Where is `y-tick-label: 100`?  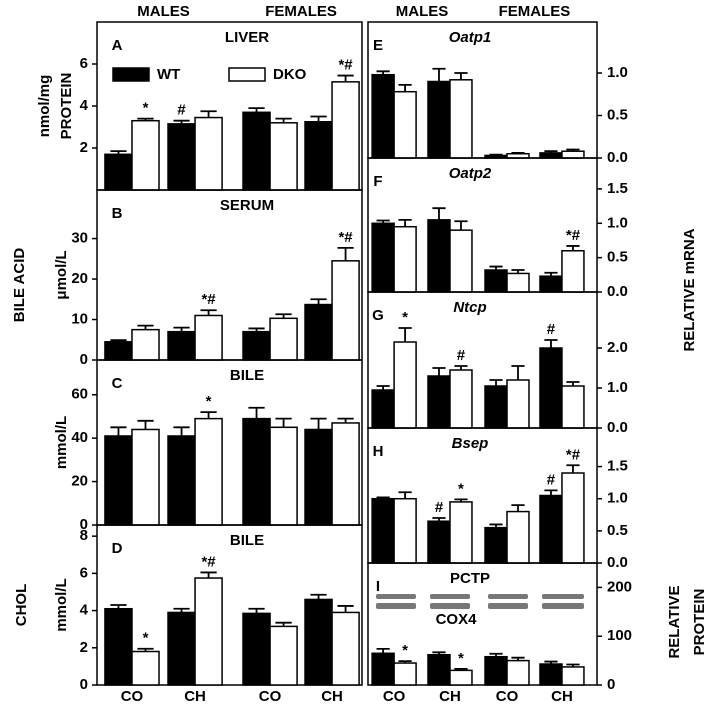
y-tick-label: 100 is located at coordinates (619, 635).